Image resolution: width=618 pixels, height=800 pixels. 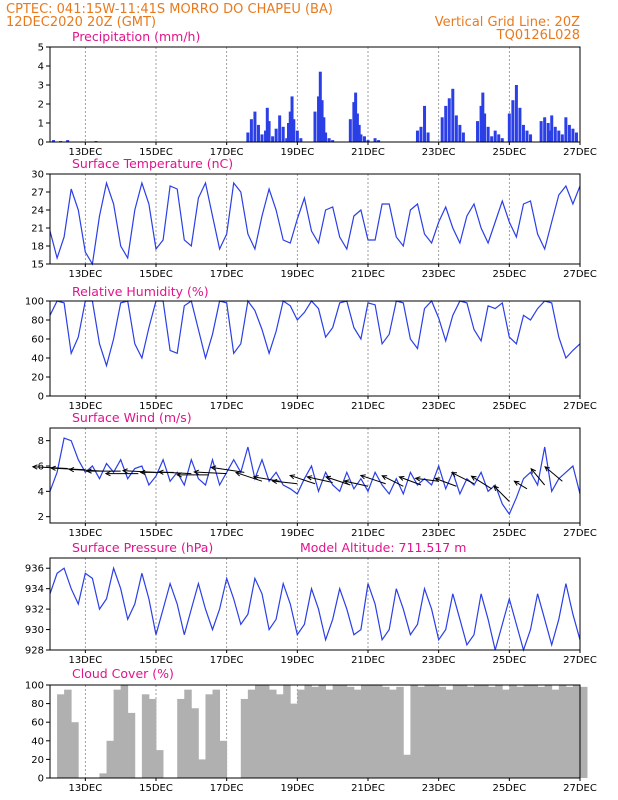 What do you see at coordinates (41, 105) in the screenshot?
I see `precip-ytick-label: 2` at bounding box center [41, 105].